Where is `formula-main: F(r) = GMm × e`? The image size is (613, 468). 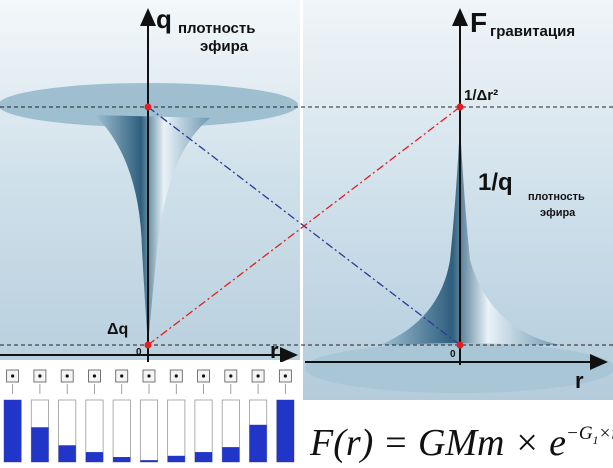 formula-main: F(r) = GMm × e is located at coordinates (437, 443).